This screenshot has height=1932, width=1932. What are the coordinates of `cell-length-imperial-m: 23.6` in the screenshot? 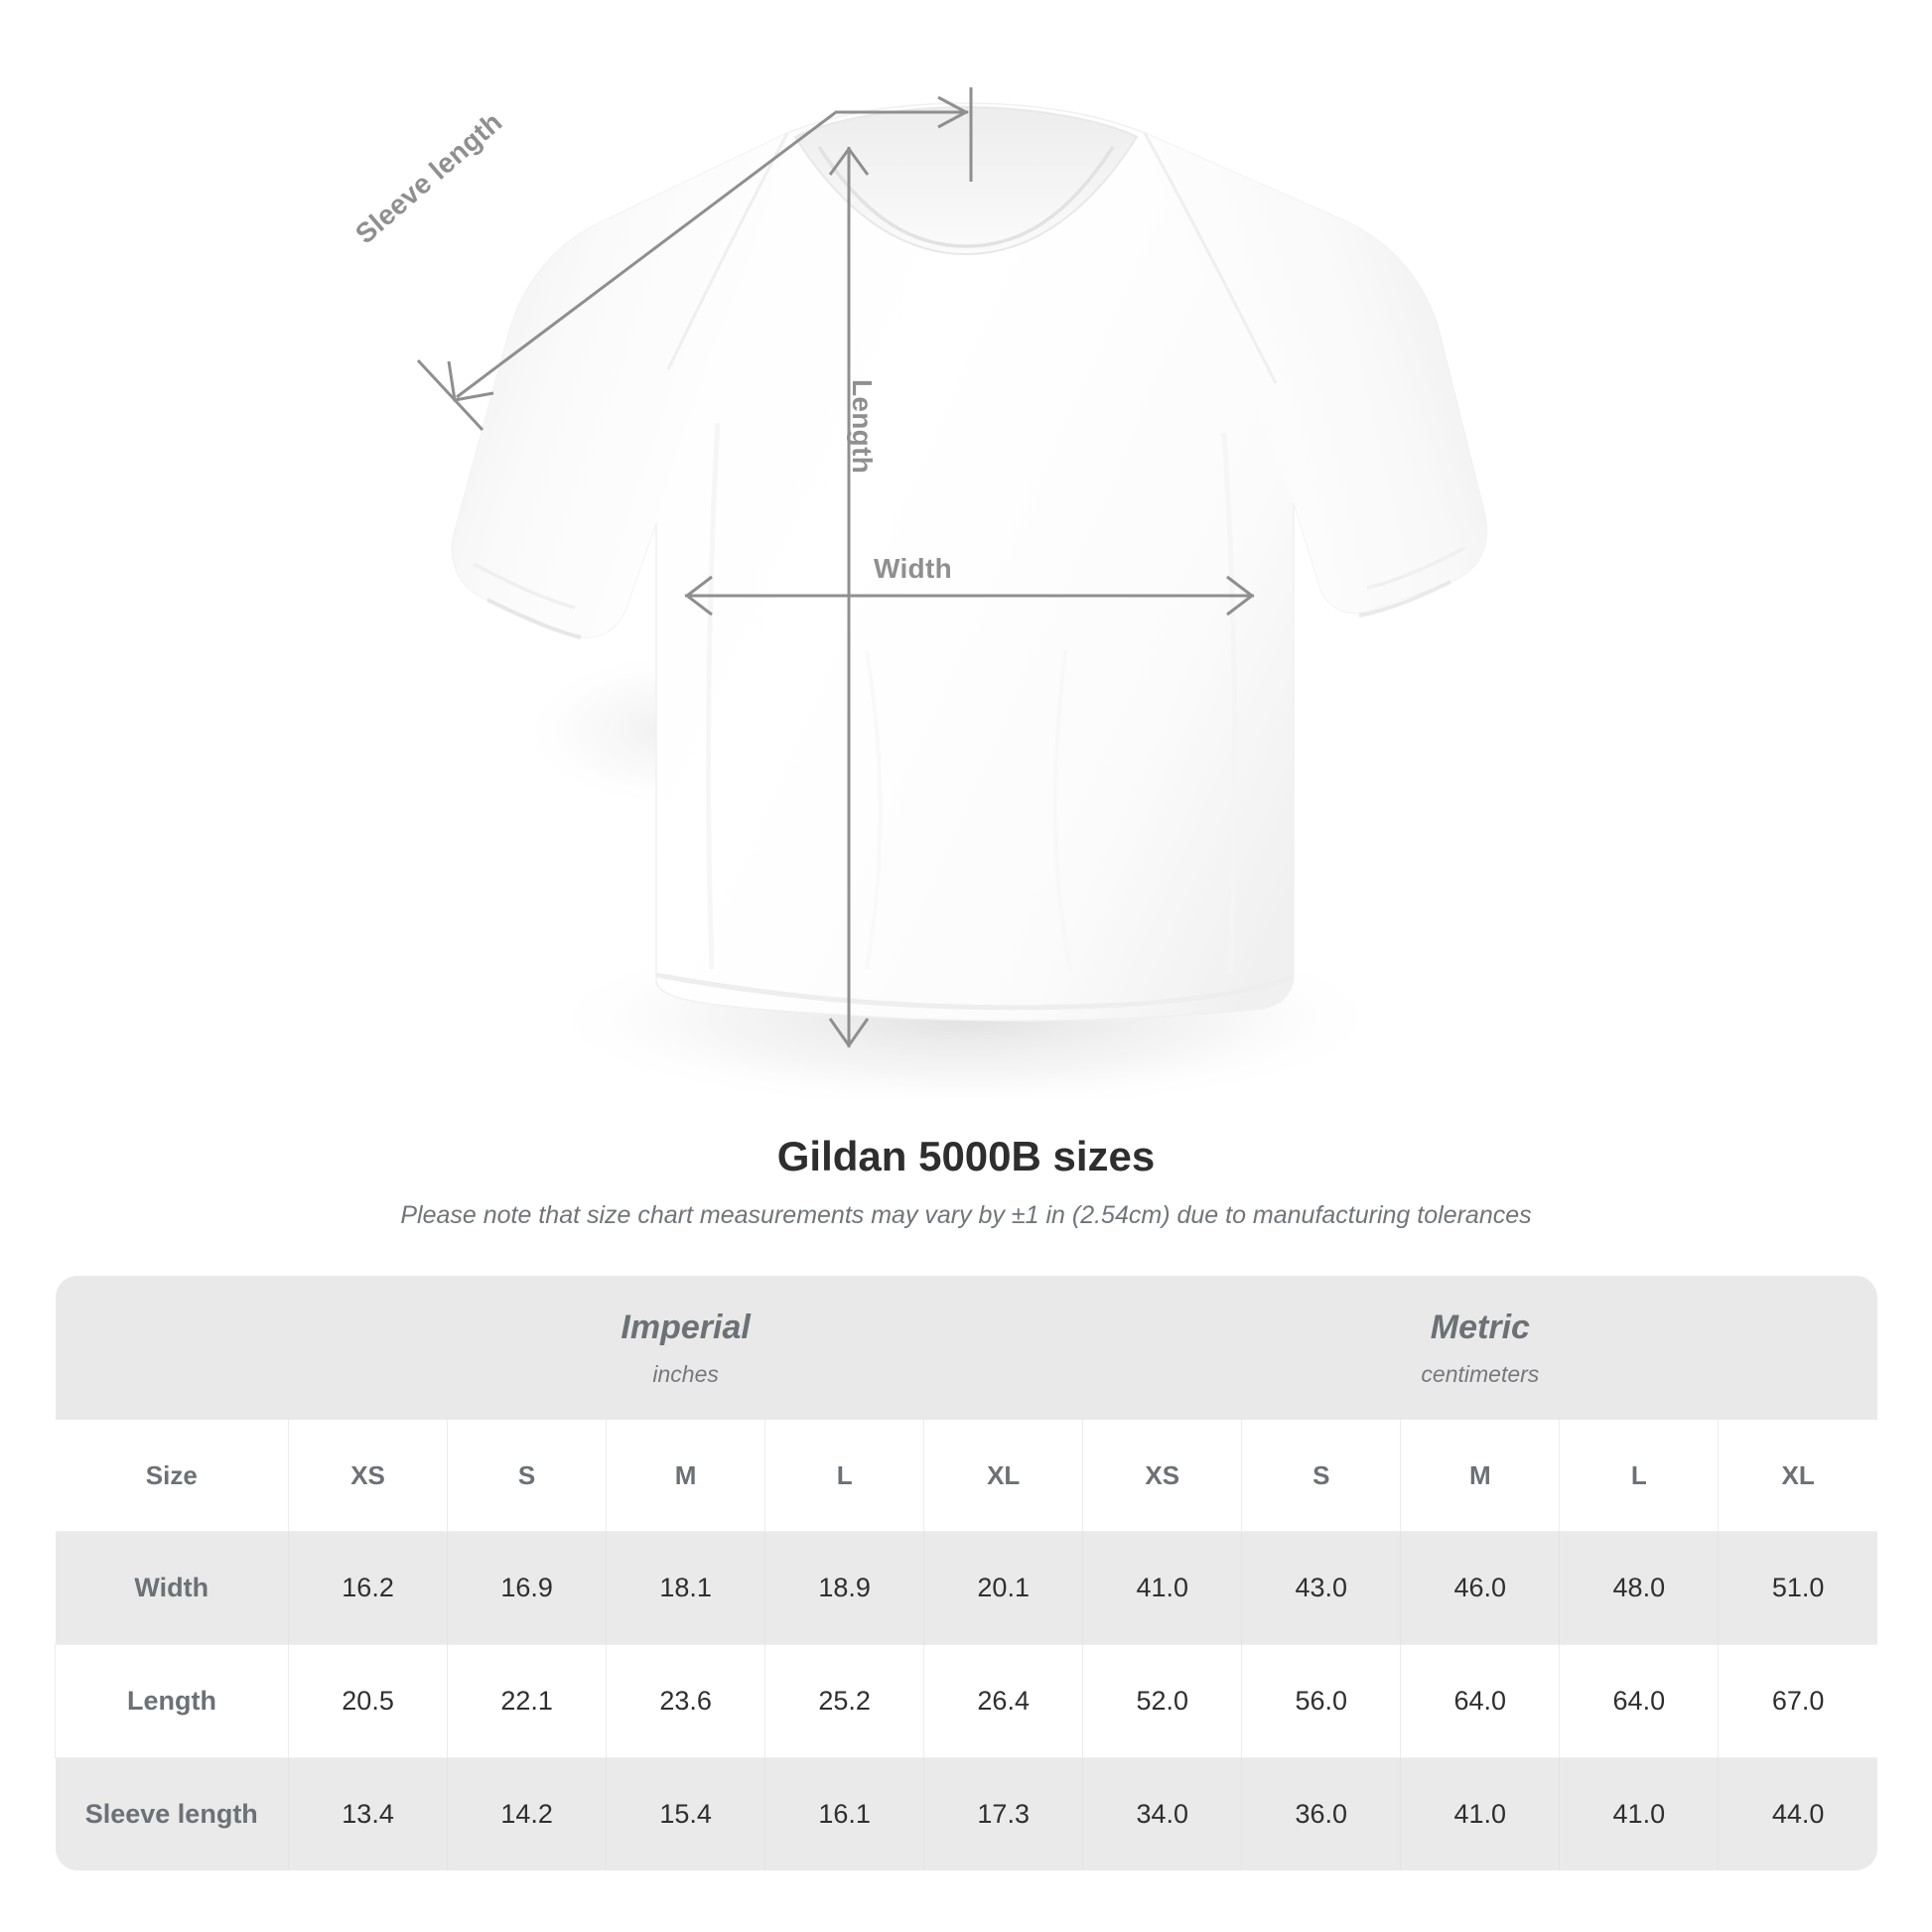 It's located at (686, 1701).